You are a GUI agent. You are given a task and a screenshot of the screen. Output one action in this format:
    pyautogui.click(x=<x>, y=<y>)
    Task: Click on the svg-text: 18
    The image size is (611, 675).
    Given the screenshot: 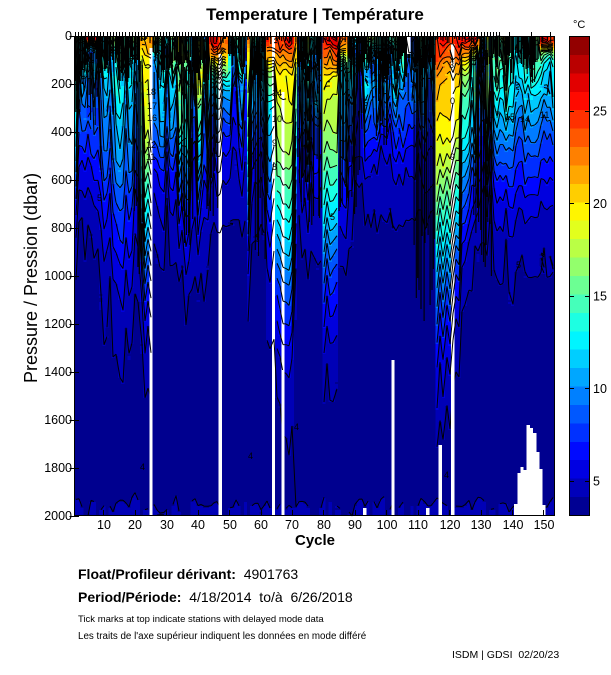 What is the action you would take?
    pyautogui.click(x=151, y=92)
    